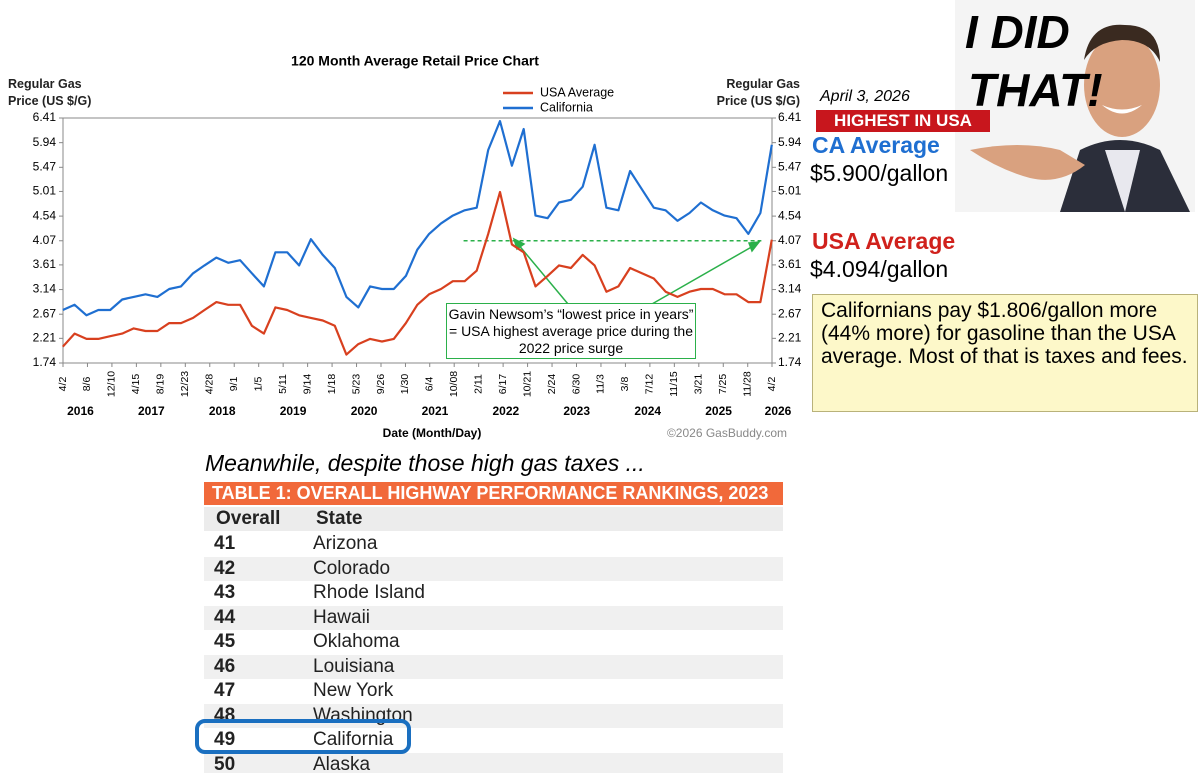  Describe the element at coordinates (381, 384) in the screenshot. I see `x-tick-label: 9/26` at that location.